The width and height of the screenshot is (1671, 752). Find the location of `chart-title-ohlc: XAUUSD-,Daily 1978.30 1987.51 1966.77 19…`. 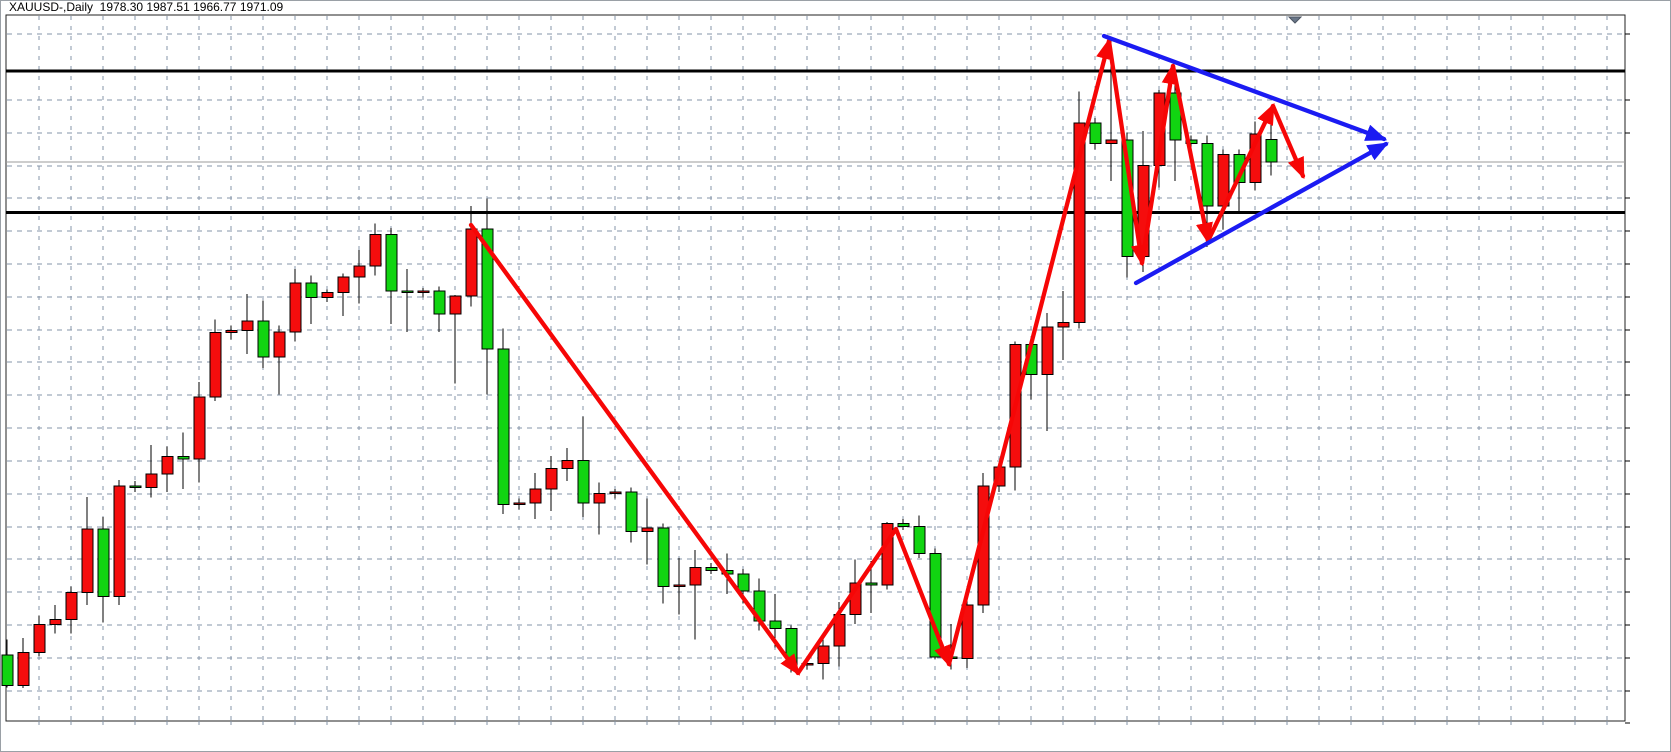

chart-title-ohlc: XAUUSD-,Daily 1978.30 1987.51 1966.77 19… is located at coordinates (146, 7).